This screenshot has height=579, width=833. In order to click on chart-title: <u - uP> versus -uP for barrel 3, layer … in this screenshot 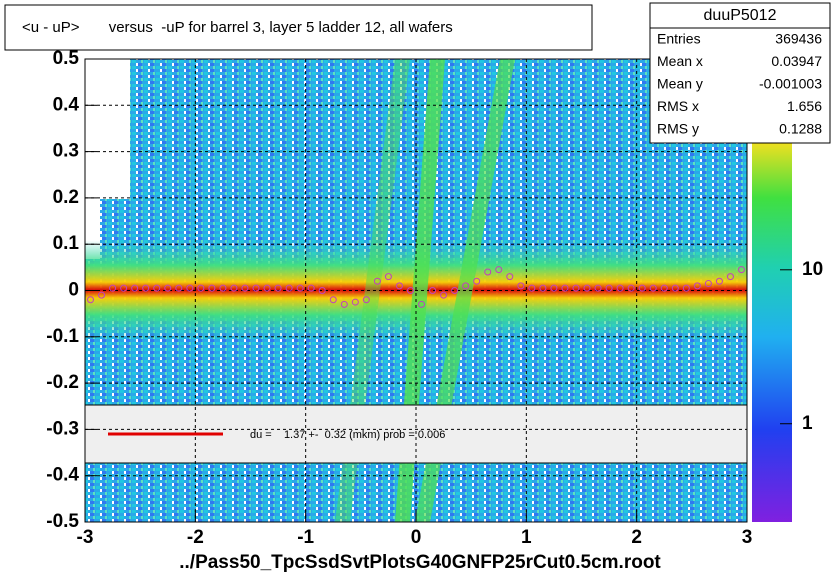, I will do `click(237, 27)`.